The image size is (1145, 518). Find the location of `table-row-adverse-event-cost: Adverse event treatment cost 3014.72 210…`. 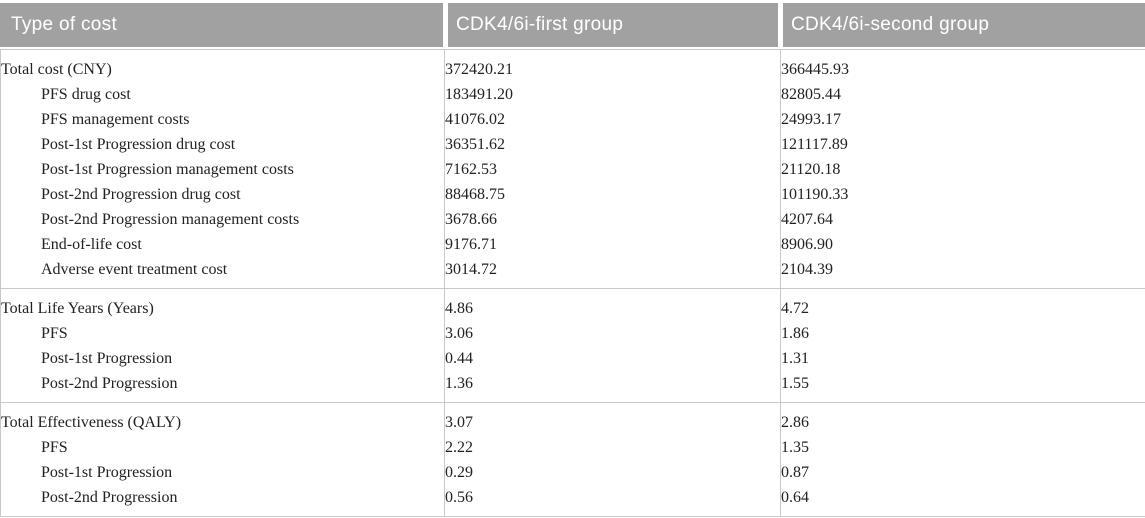

table-row-adverse-event-cost: Adverse event treatment cost 3014.72 210… is located at coordinates (572, 273).